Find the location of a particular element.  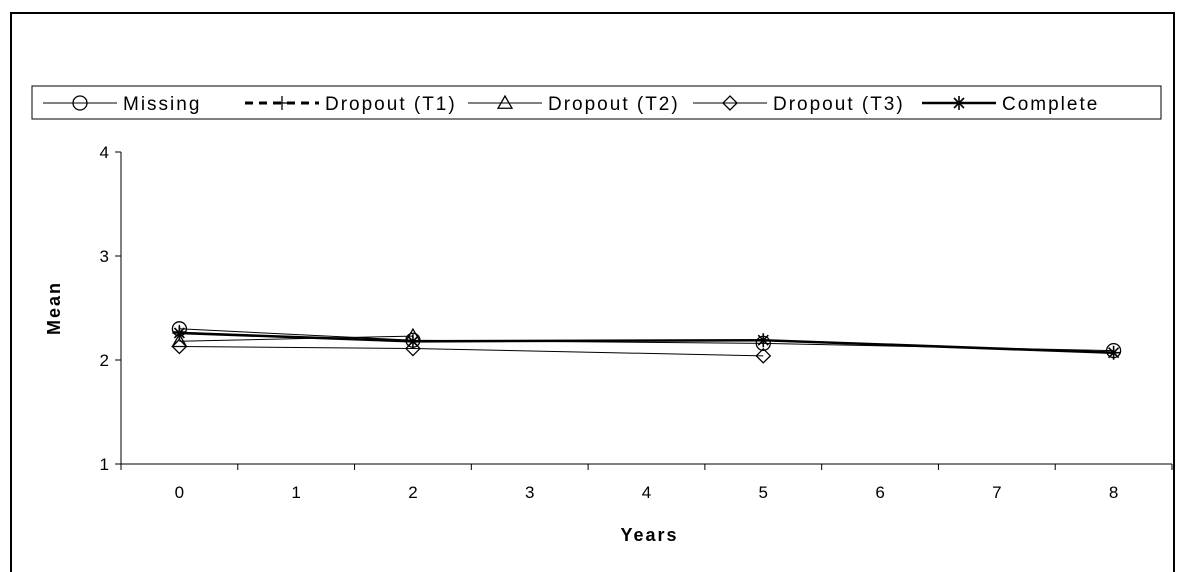

plot-area is located at coordinates (646, 342).